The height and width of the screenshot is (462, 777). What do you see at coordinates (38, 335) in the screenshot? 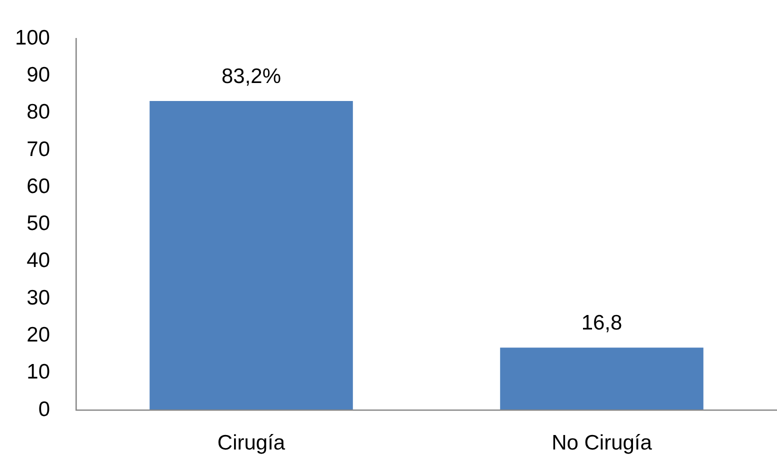
I see `y-tick-label: 20` at bounding box center [38, 335].